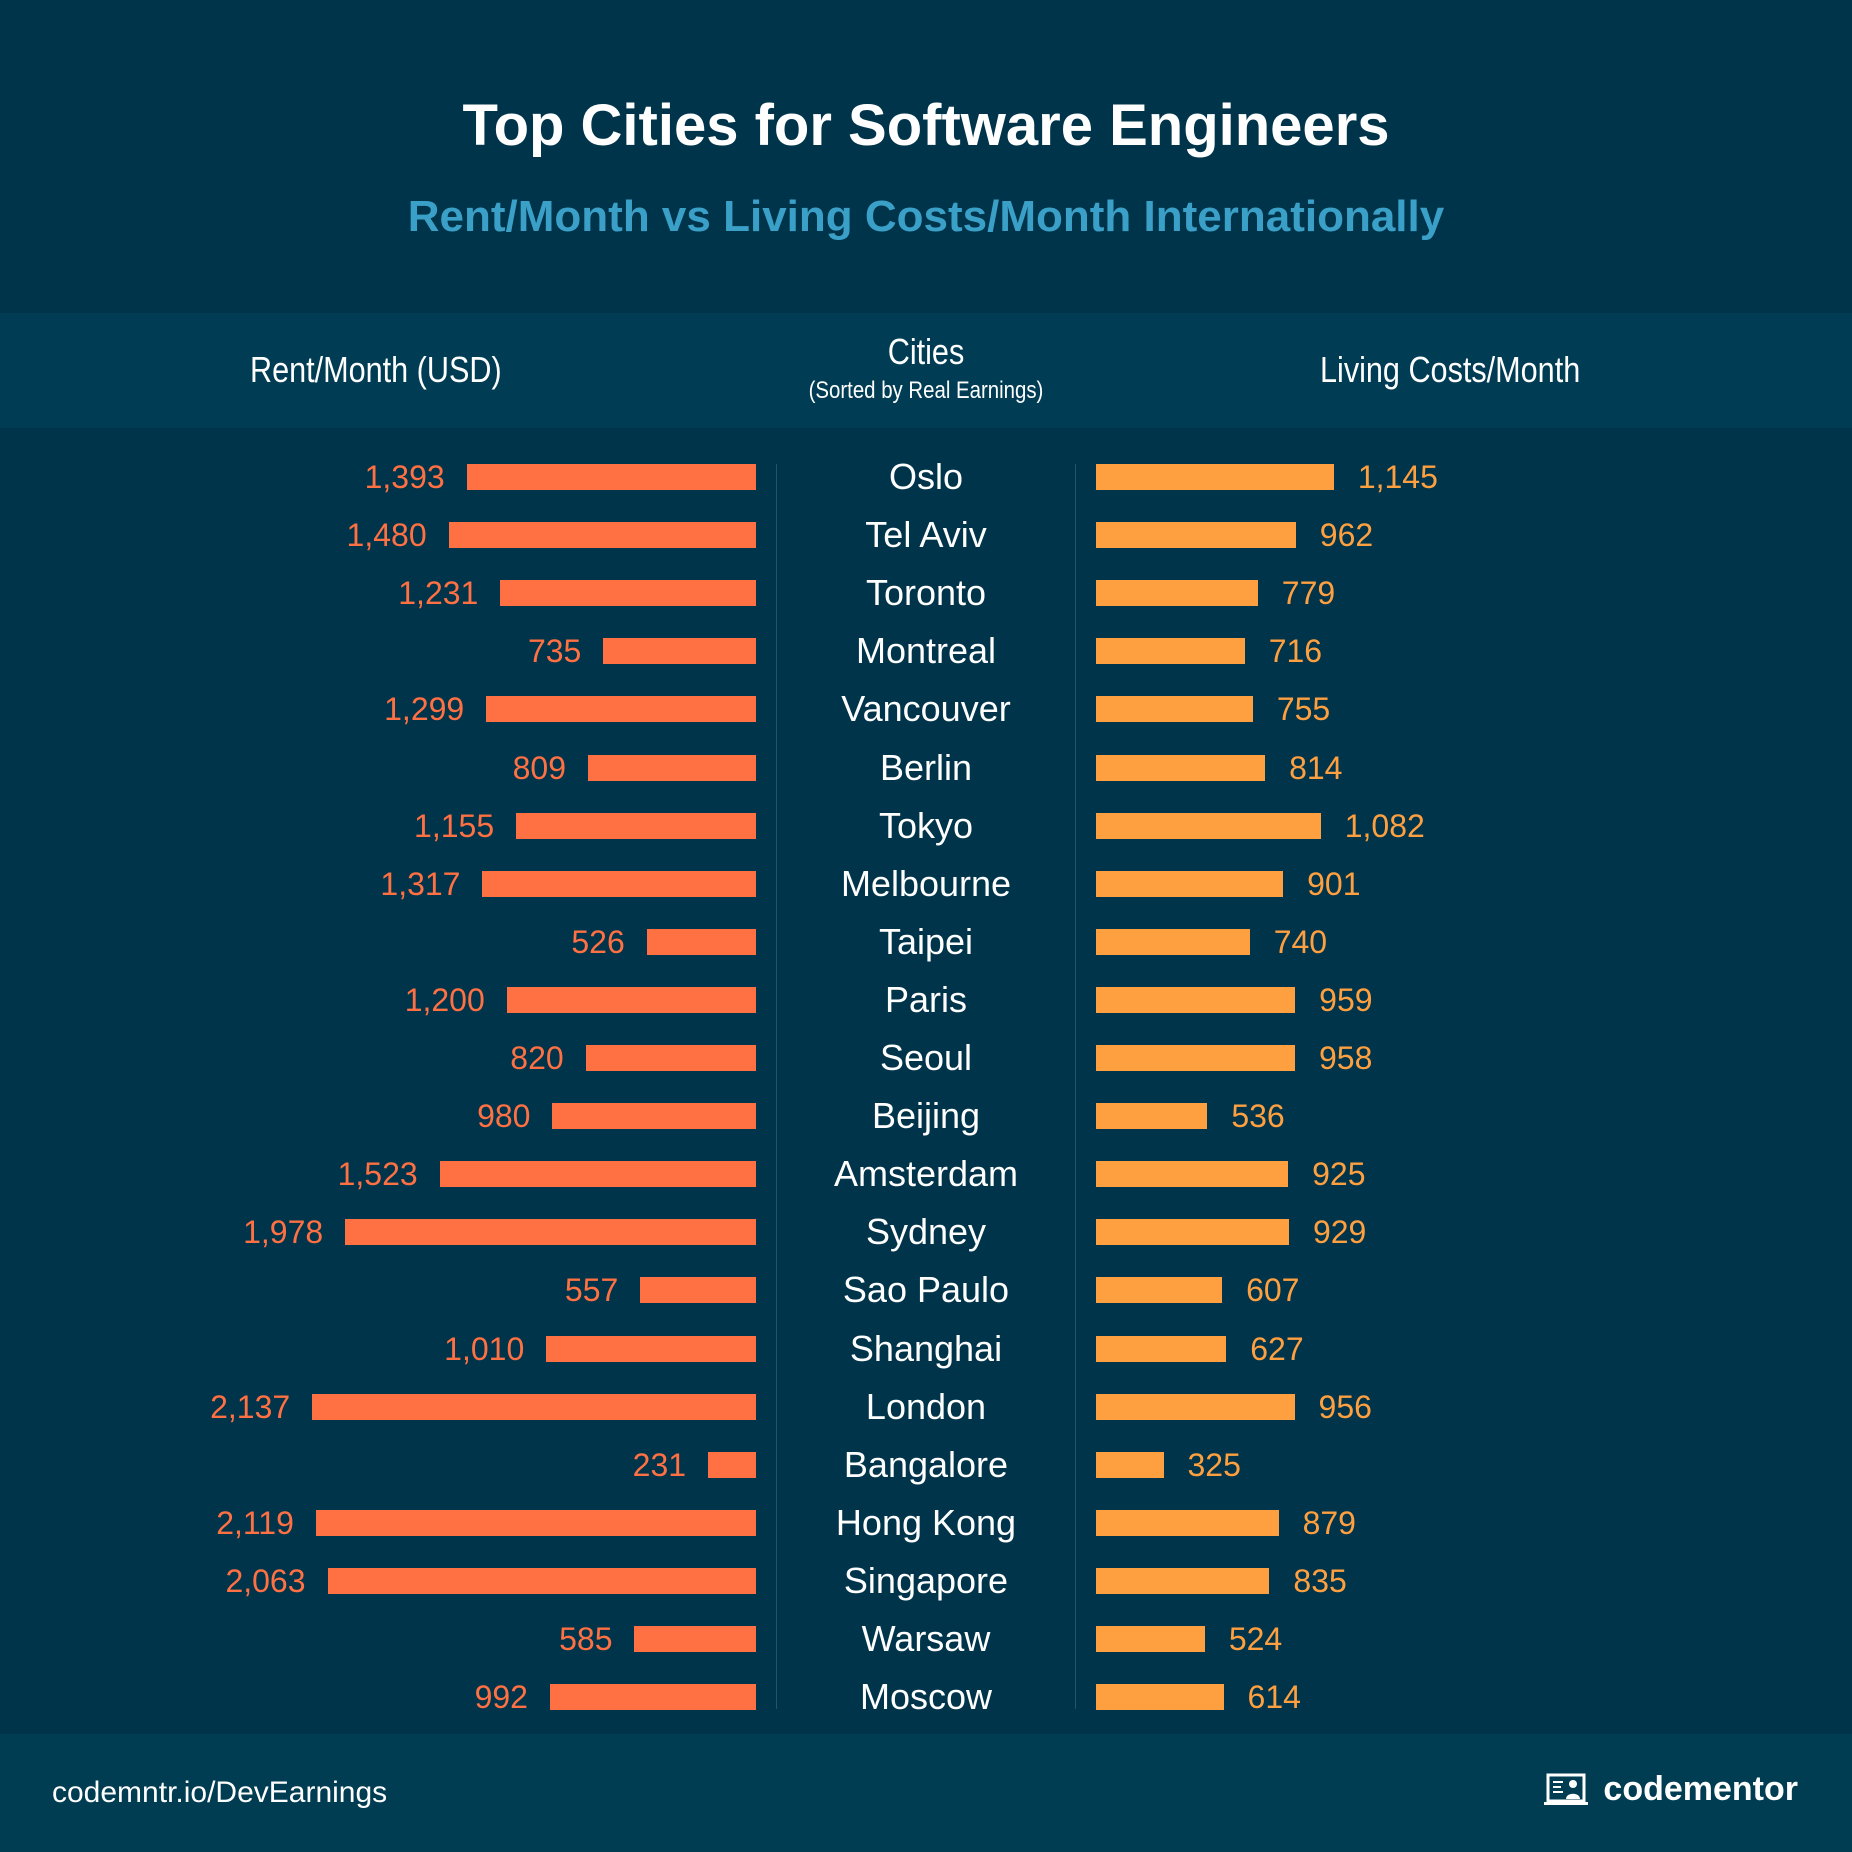 The width and height of the screenshot is (1852, 1852). Describe the element at coordinates (420, 883) in the screenshot. I see `rent-value-label: 1,317` at that location.